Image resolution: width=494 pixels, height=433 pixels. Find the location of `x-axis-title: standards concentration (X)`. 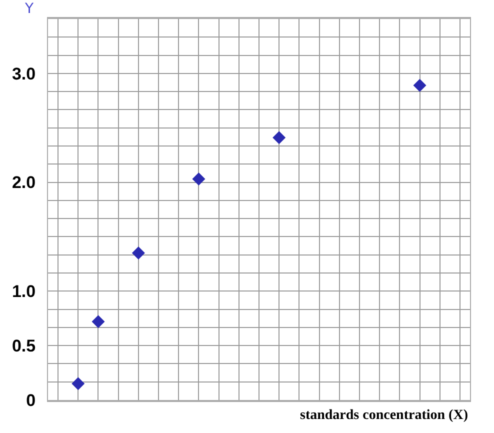

x-axis-title: standards concentration (X) is located at coordinates (384, 415).